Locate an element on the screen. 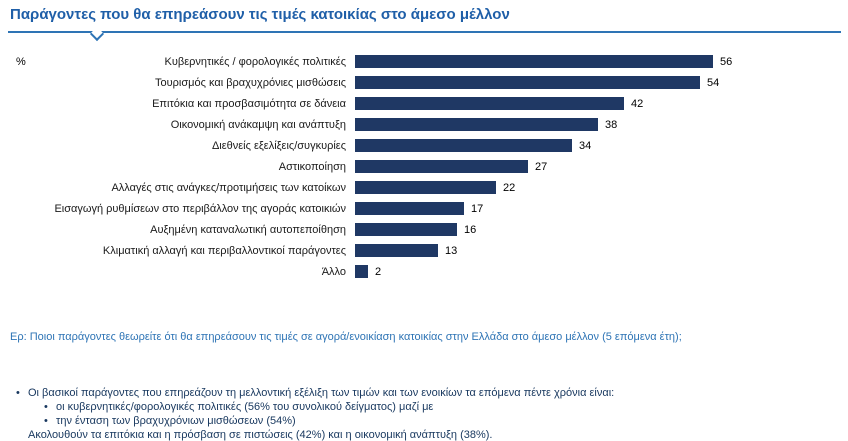  chart-row: Οικονομική ανάκαμψη και ανάπτυξη 38 is located at coordinates (371, 124).